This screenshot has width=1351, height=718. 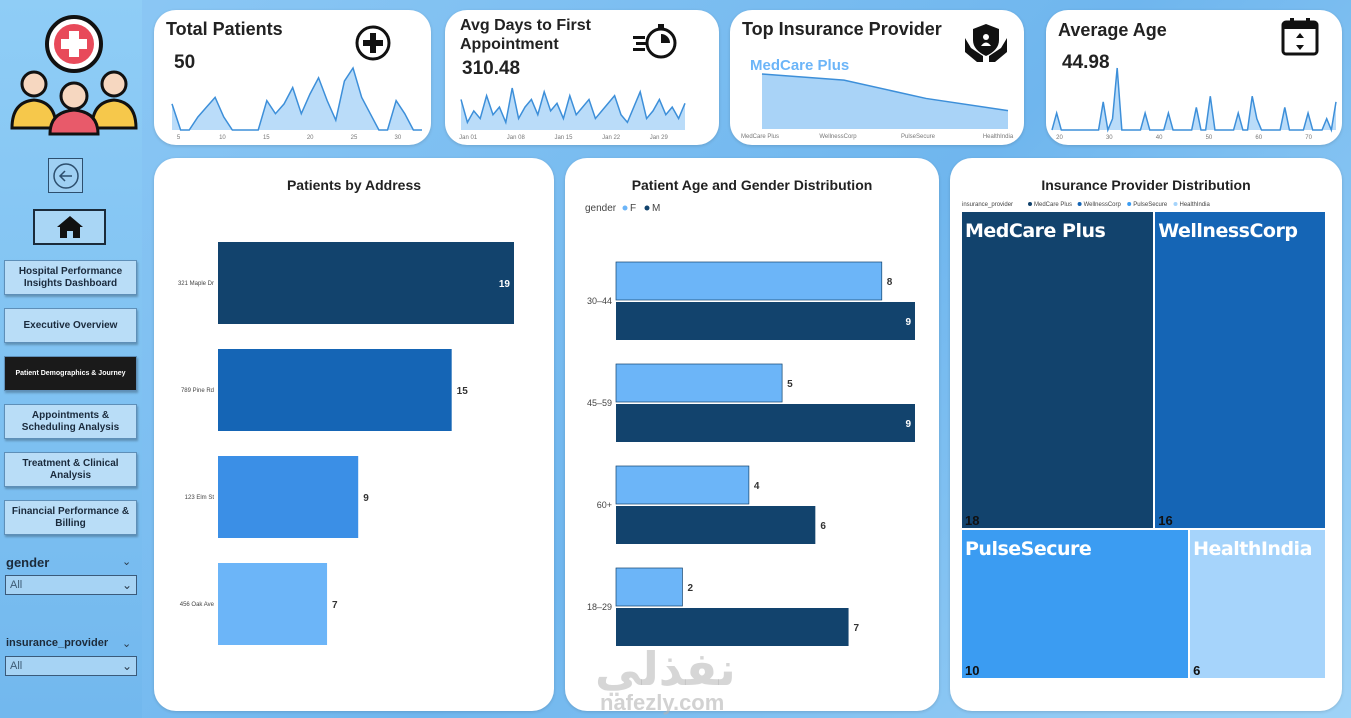 I want to click on category-label: 321 Maple Dr, so click(x=196, y=284).